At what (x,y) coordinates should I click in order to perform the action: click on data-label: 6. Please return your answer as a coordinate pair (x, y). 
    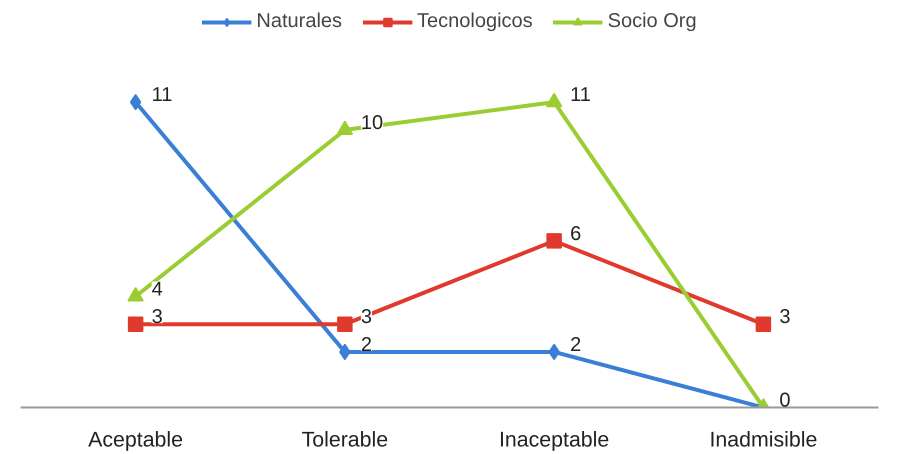
    Looking at the image, I should click on (576, 233).